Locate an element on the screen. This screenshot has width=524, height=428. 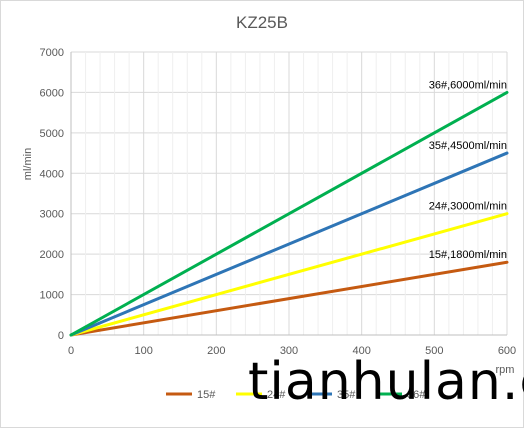
annotation-label: 15#,1800ml/min is located at coordinates (468, 255).